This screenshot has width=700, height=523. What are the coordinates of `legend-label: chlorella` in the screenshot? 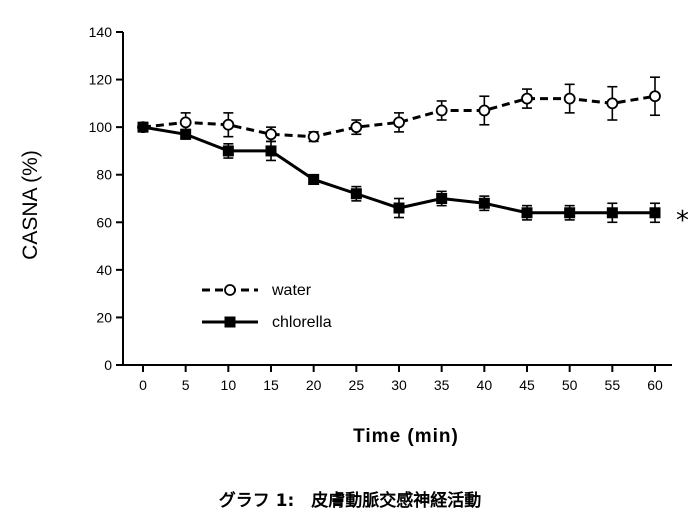 It's located at (302, 322).